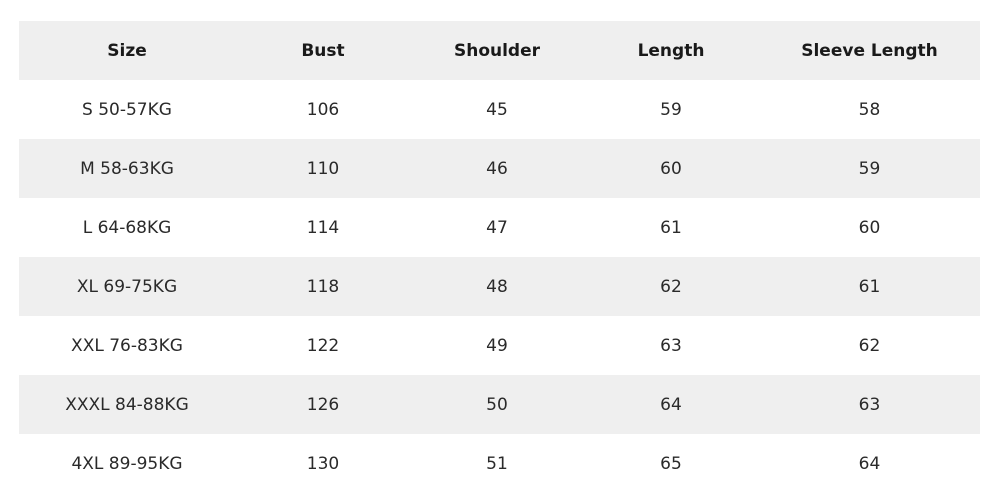 The height and width of the screenshot is (500, 1000). I want to click on table-row: M 58-63KG 110 46 60 59, so click(499, 168).